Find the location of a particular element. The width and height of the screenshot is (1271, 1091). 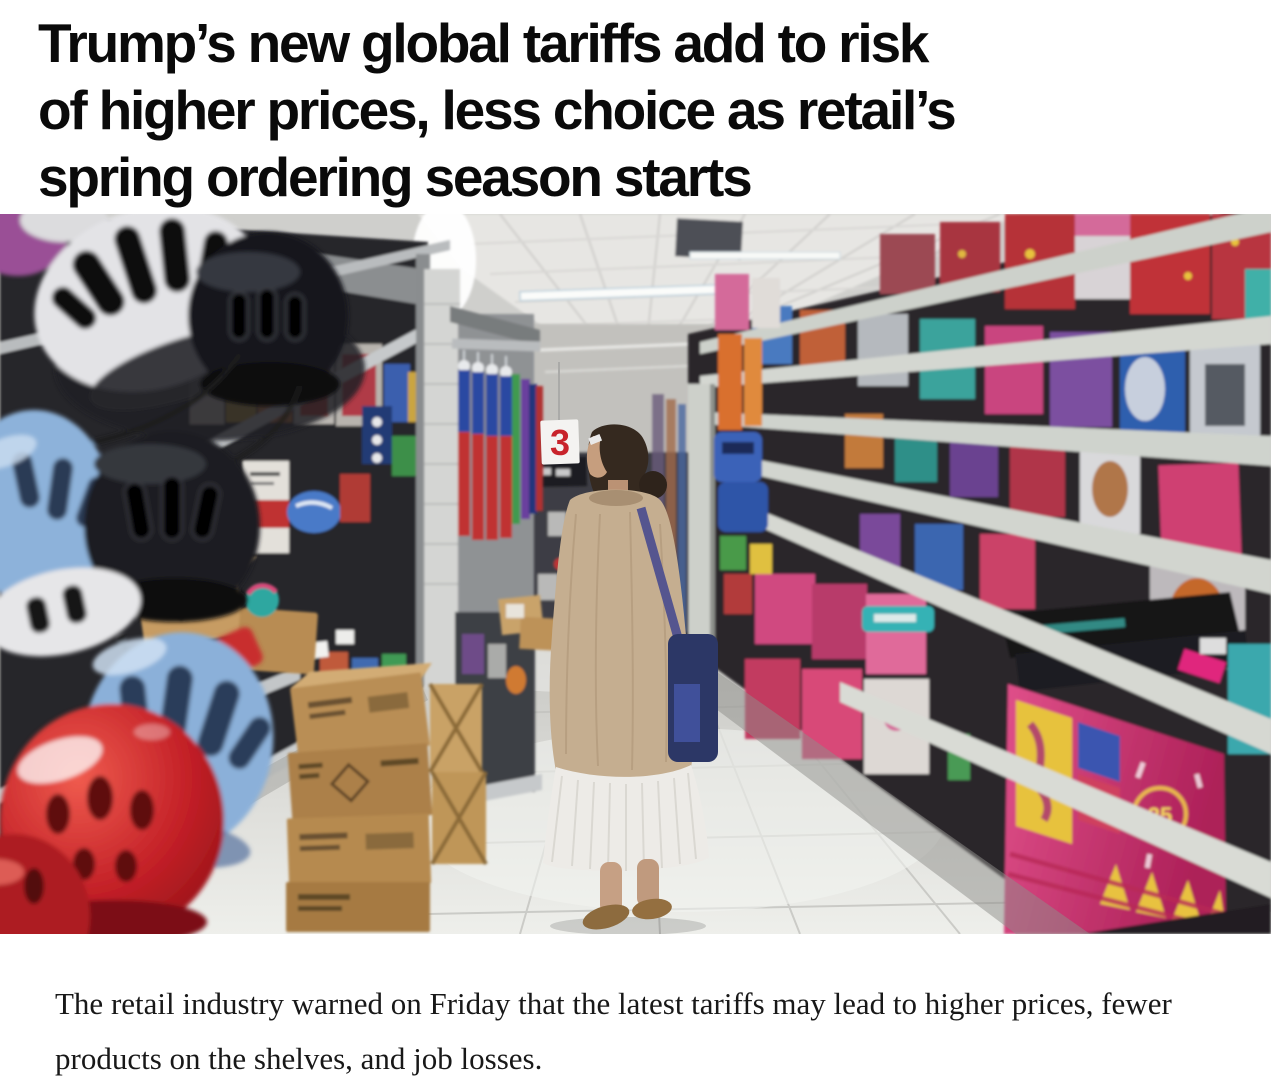

black-helmet-lower is located at coordinates (172, 526).